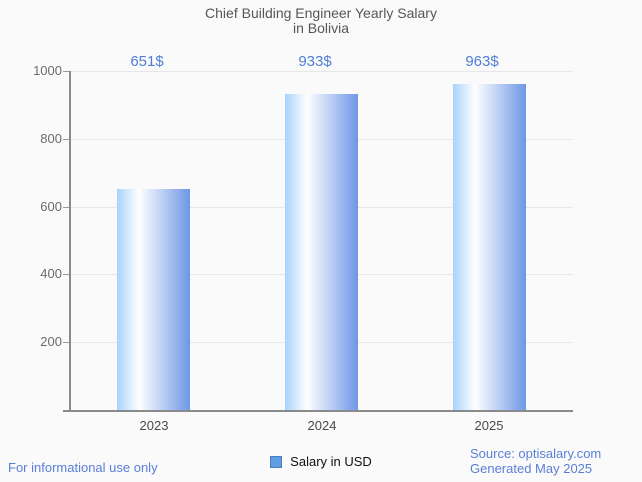  I want to click on bar-value-label-2024: 933$, so click(315, 61).